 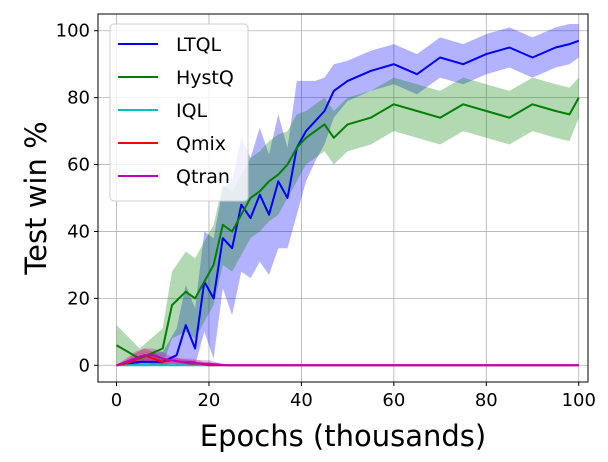 What do you see at coordinates (203, 177) in the screenshot?
I see `legend-label-qtran: Qtran` at bounding box center [203, 177].